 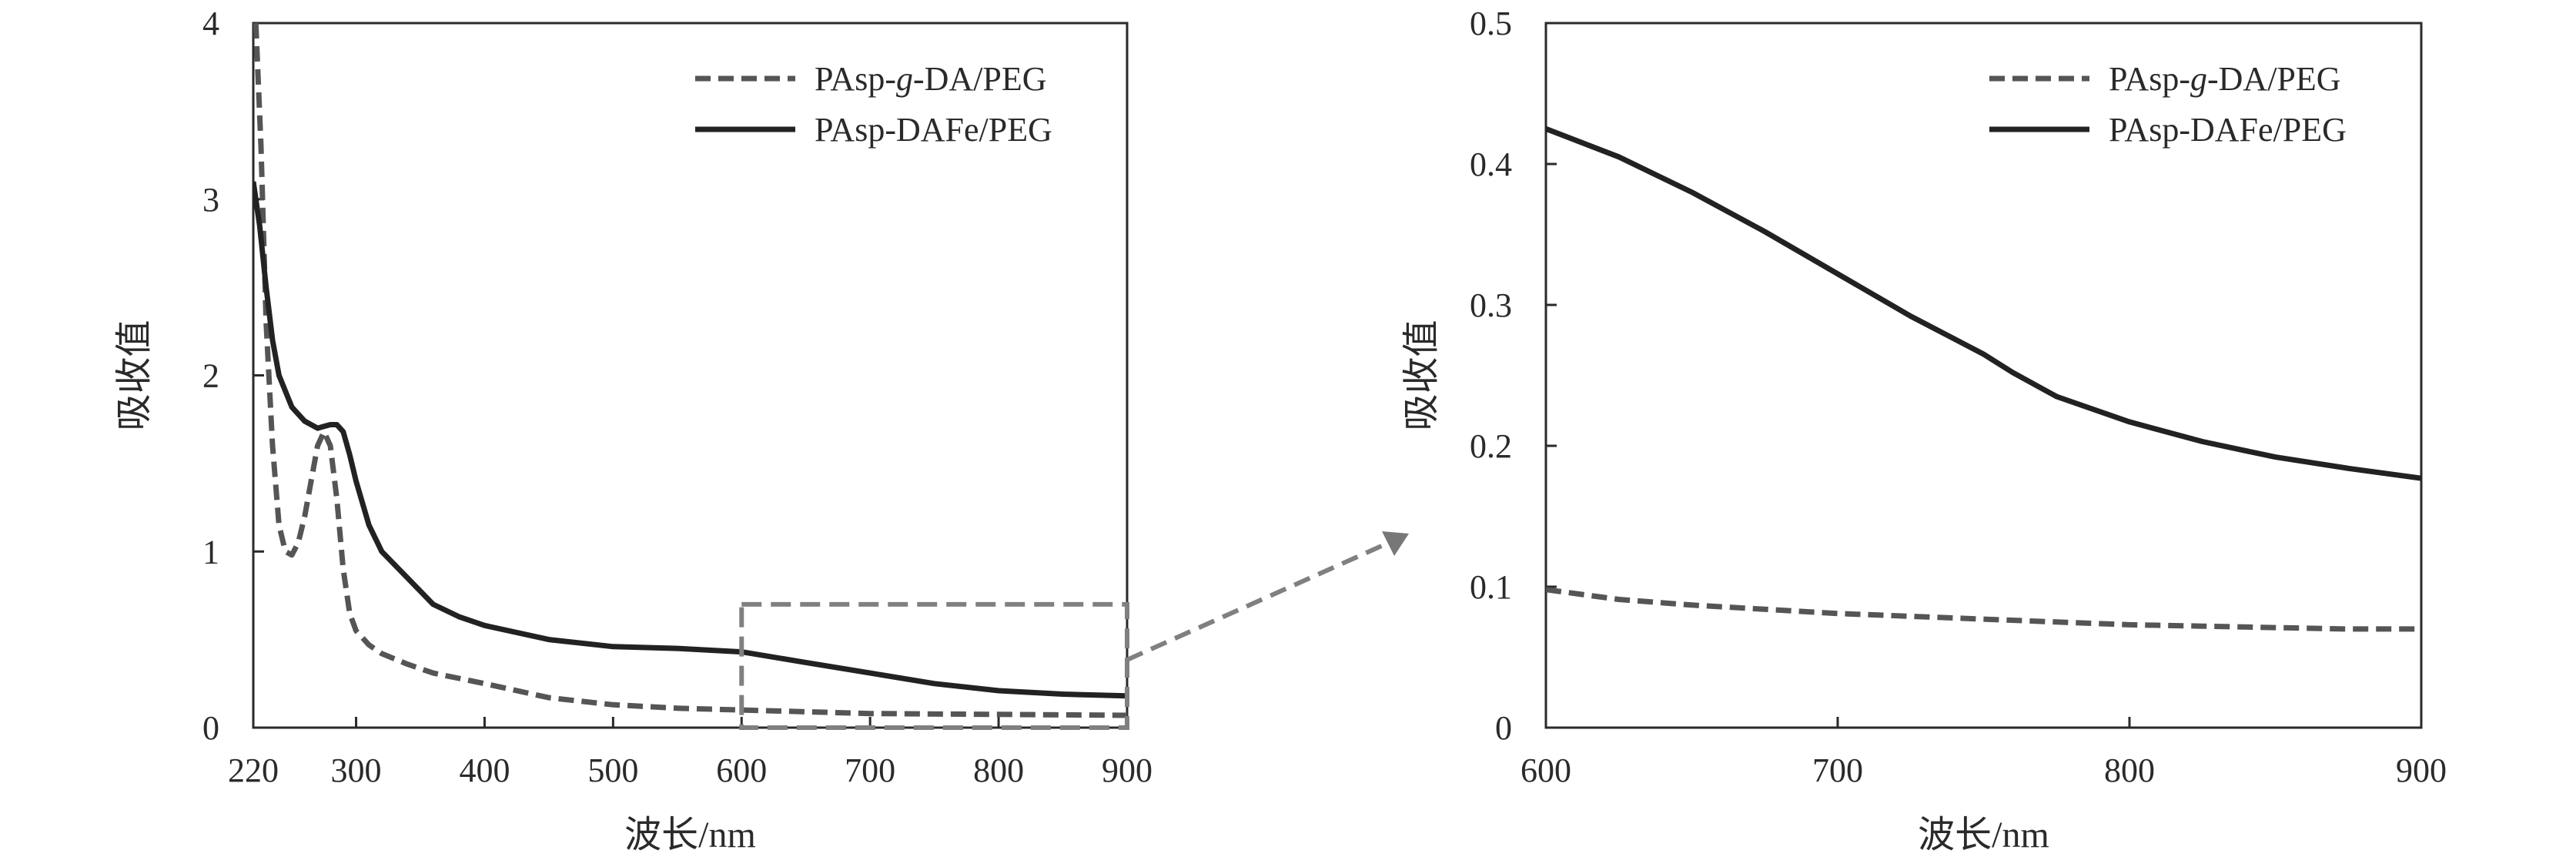 I want to click on y-tick-label: 0.3, so click(x=1491, y=305).